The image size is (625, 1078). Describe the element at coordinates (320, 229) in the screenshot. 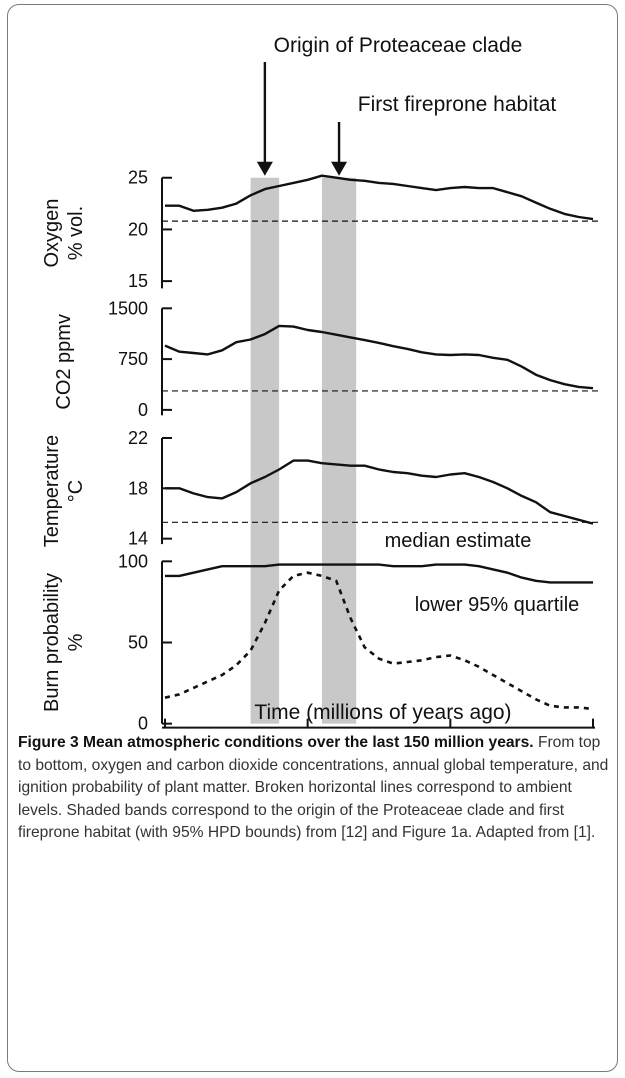

I see `panel-oxygen: 25 20 15 Oxygen% vol.` at that location.